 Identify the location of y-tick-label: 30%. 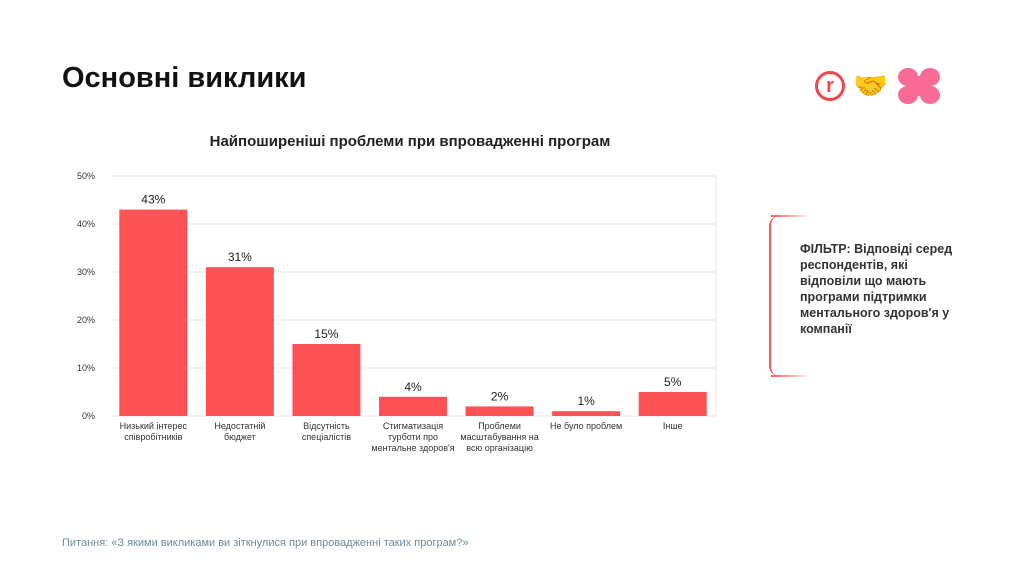
(86, 272).